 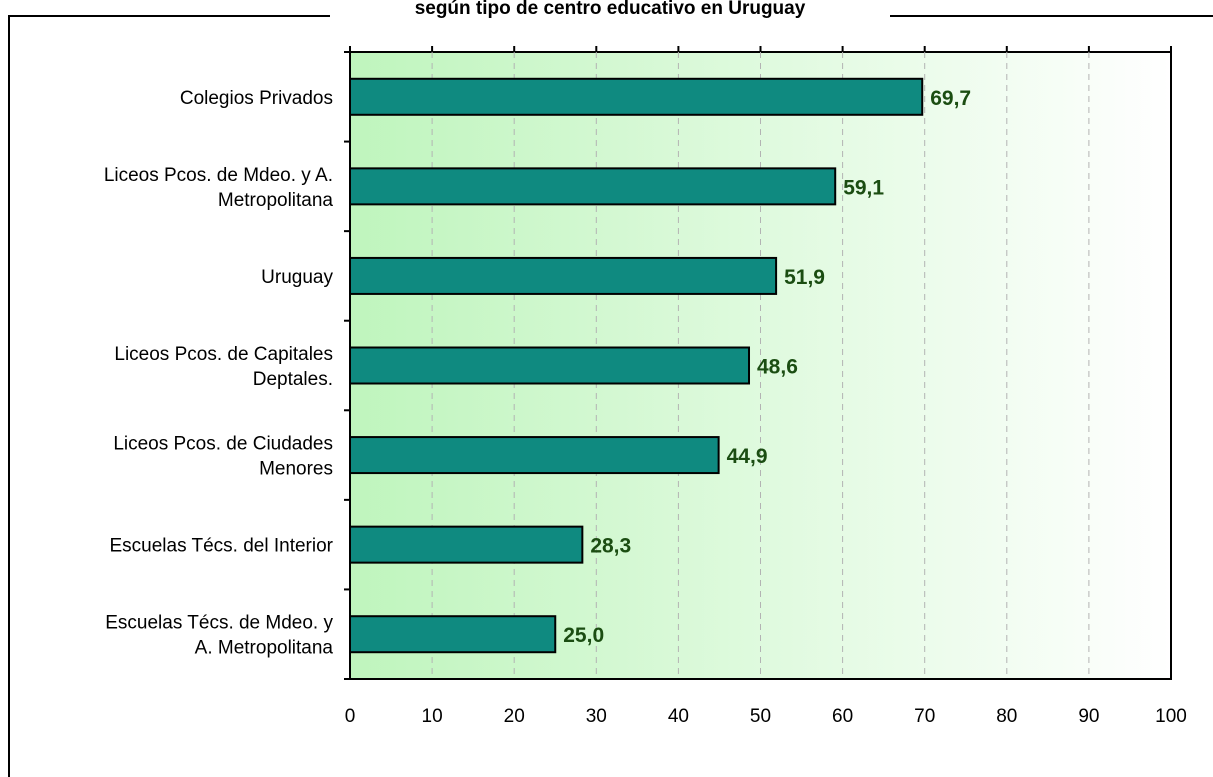 What do you see at coordinates (219, 188) in the screenshot?
I see `category-label-2: Liceos Pcos. de Mdeo. y A. Metropolitana` at bounding box center [219, 188].